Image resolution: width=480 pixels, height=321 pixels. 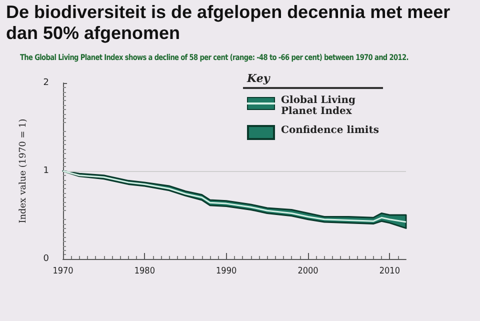 I want to click on x-tick-label: 2010, so click(x=389, y=271).